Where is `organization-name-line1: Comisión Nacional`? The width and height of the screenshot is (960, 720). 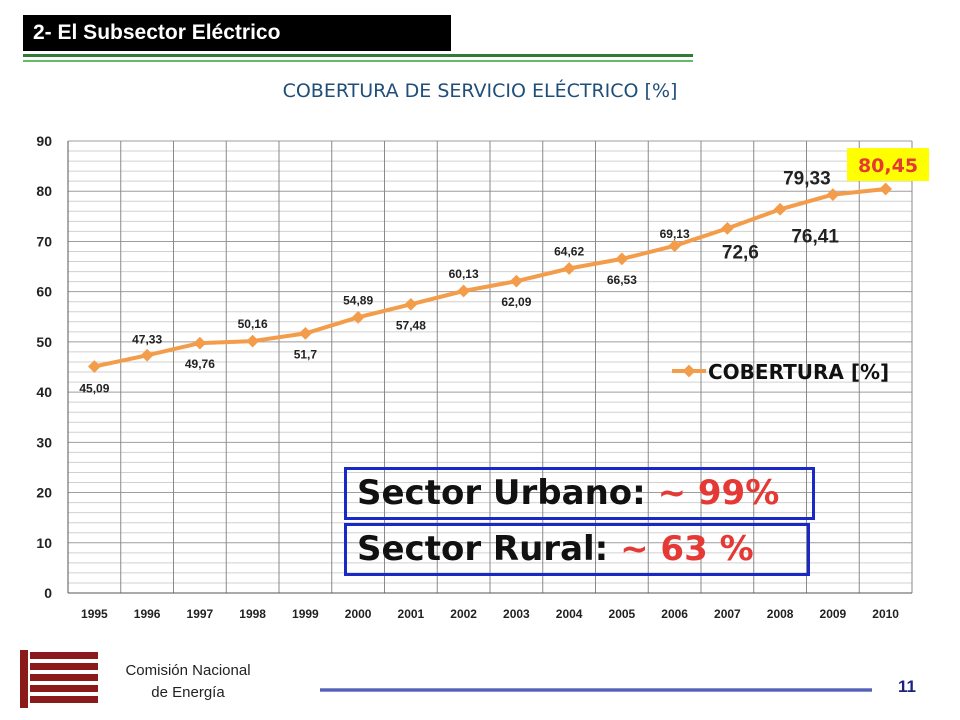
organization-name-line1: Comisión Nacional is located at coordinates (188, 670).